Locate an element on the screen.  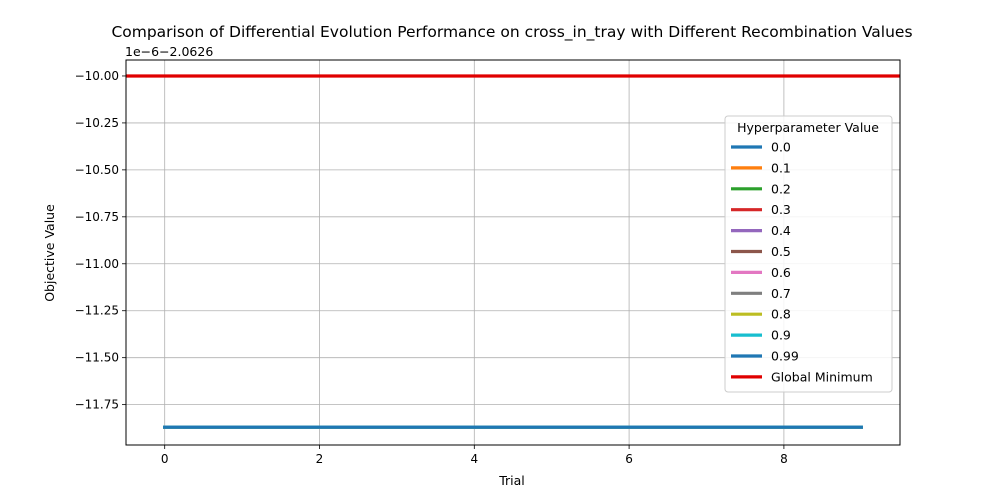
y-tick-label: −10.25 is located at coordinates (97, 123).